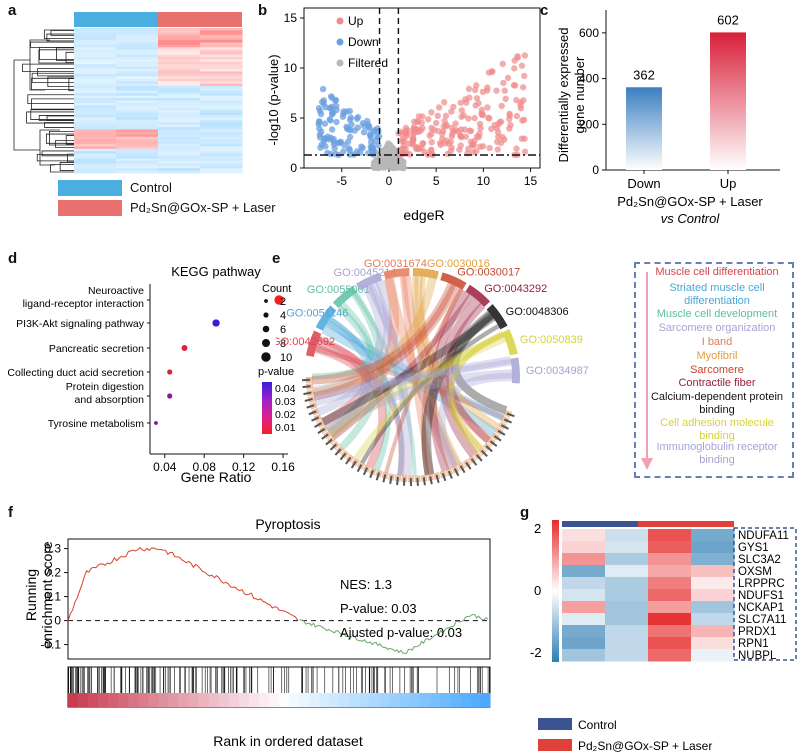 The height and width of the screenshot is (755, 800). What do you see at coordinates (90, 188) in the screenshot?
I see `legend-swatch-control` at bounding box center [90, 188].